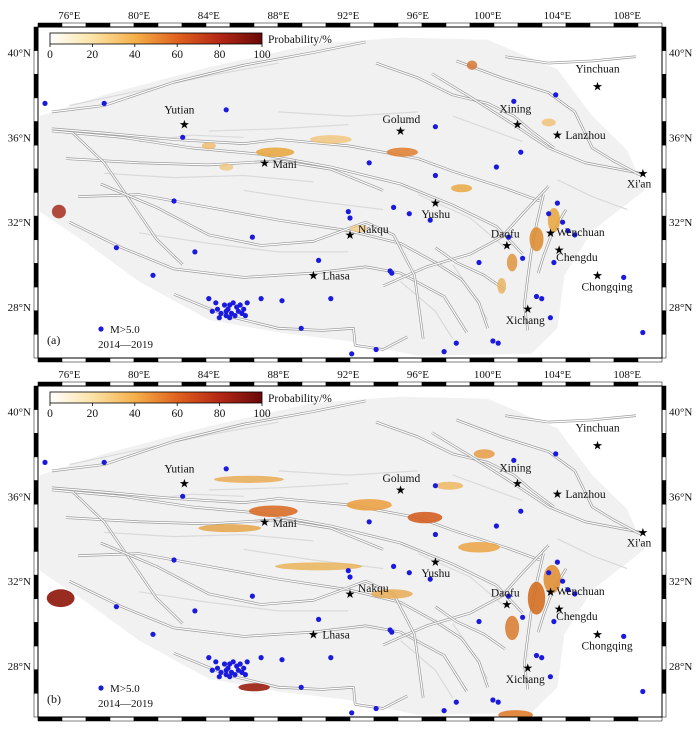 Image resolution: width=700 pixels, height=747 pixels. I want to click on lat-tick-label-left: 36°N, so click(19, 497).